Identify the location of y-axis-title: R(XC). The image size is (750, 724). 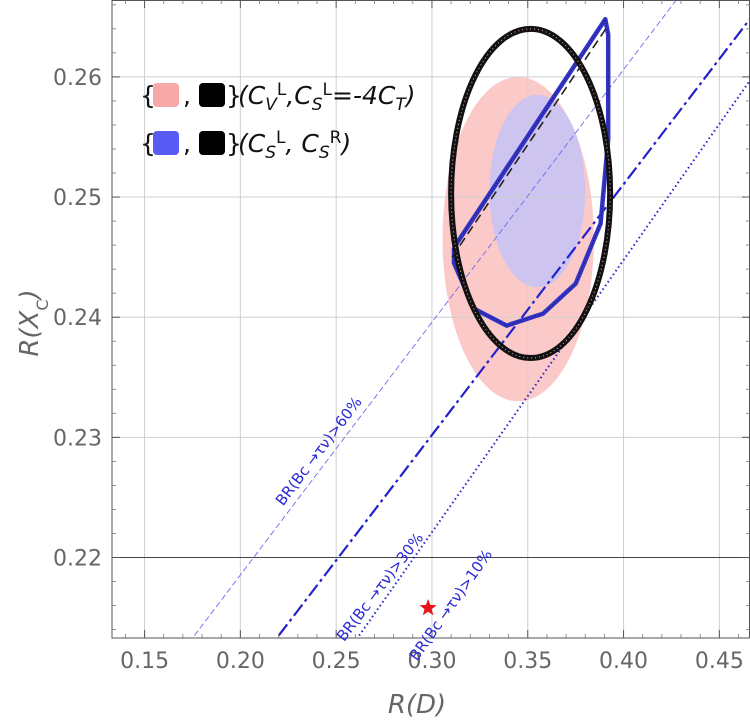
(33, 322).